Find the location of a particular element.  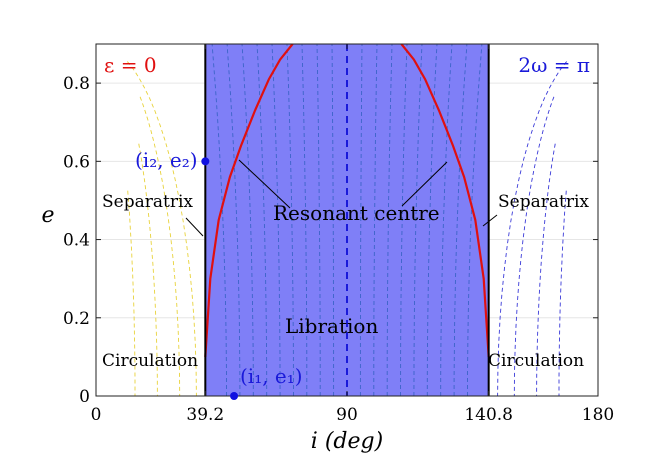

x-tick-label-1: 39.2 is located at coordinates (205, 415).